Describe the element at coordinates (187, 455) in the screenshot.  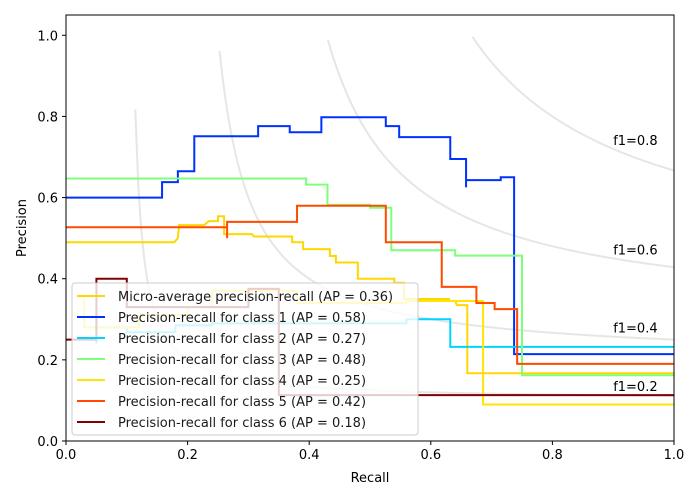
I see `x-tick-label: 0.2` at that location.